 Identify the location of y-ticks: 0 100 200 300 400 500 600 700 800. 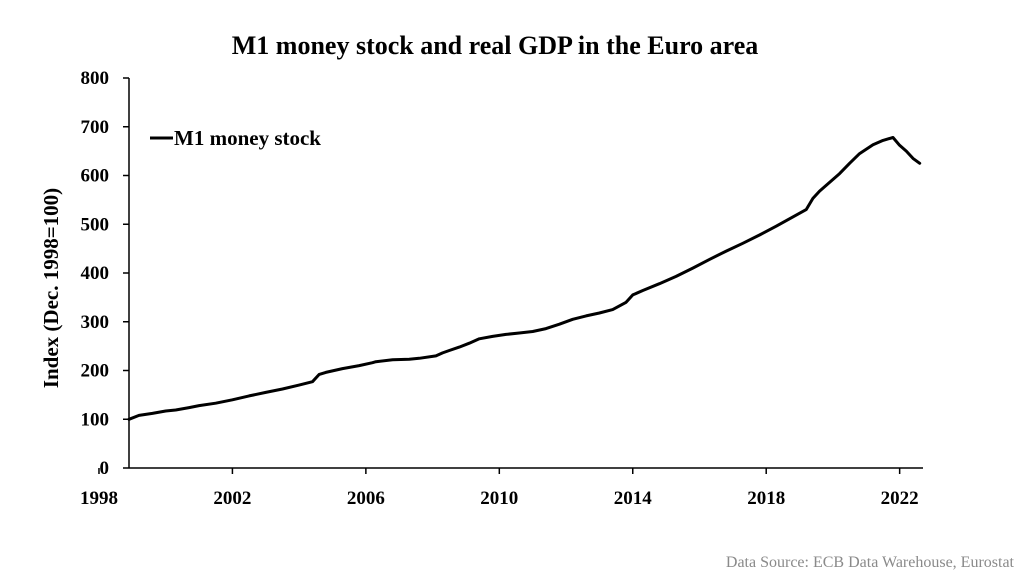
(105, 273).